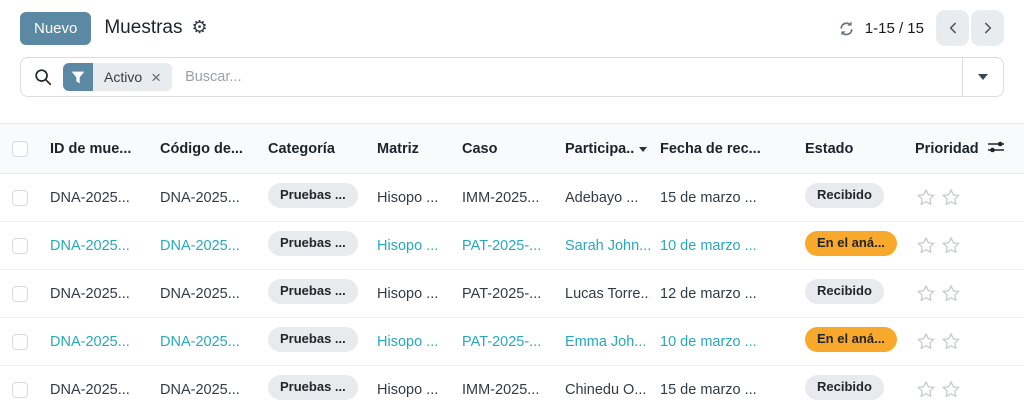  I want to click on pager-previous-button, so click(952, 28).